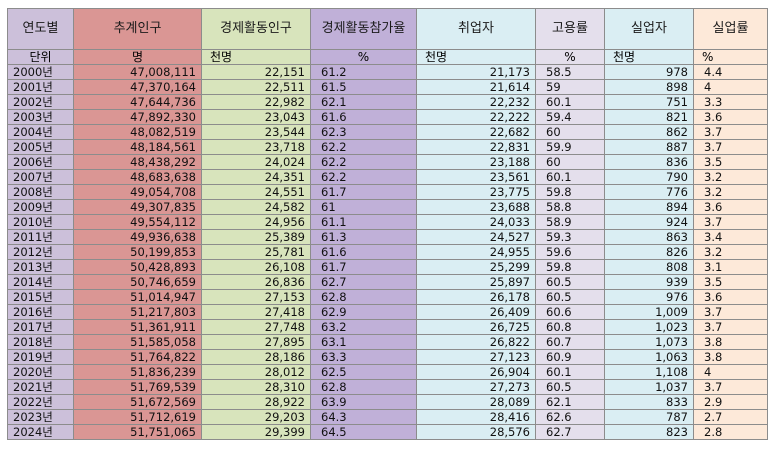  I want to click on unemployed-cell: 826, so click(649, 252).